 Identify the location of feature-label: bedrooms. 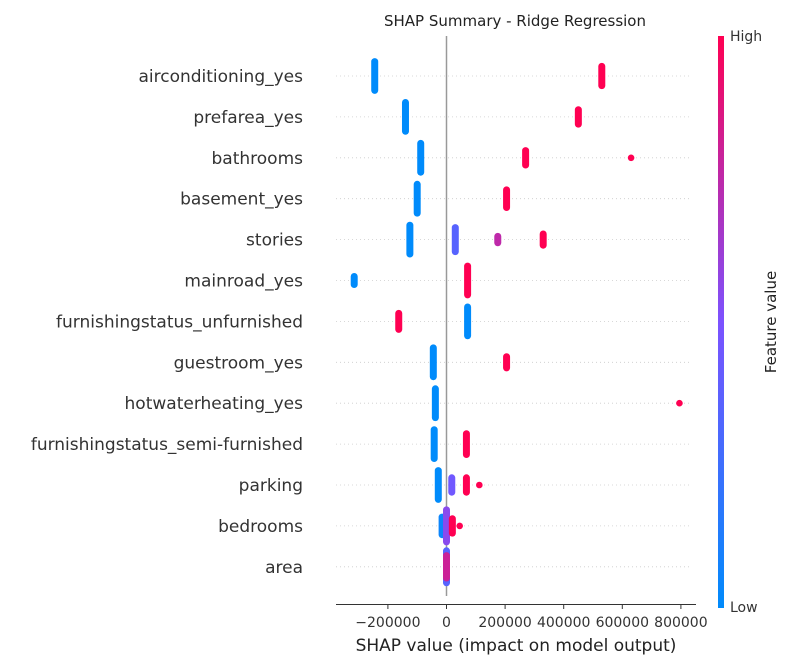
(260, 527).